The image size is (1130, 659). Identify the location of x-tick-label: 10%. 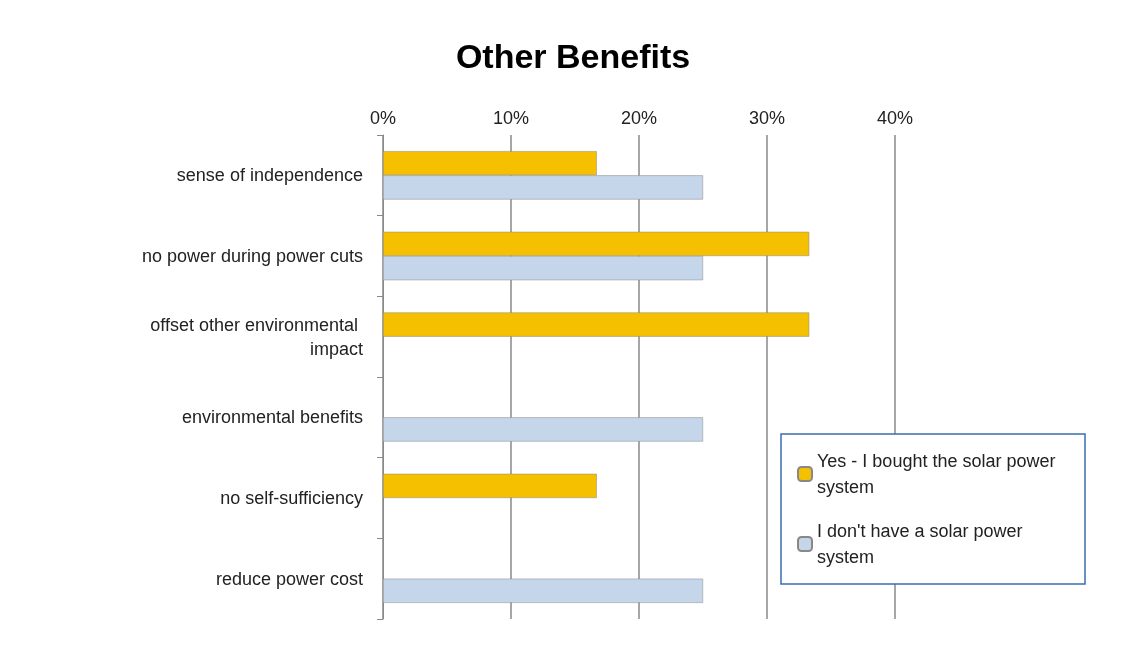
(511, 118).